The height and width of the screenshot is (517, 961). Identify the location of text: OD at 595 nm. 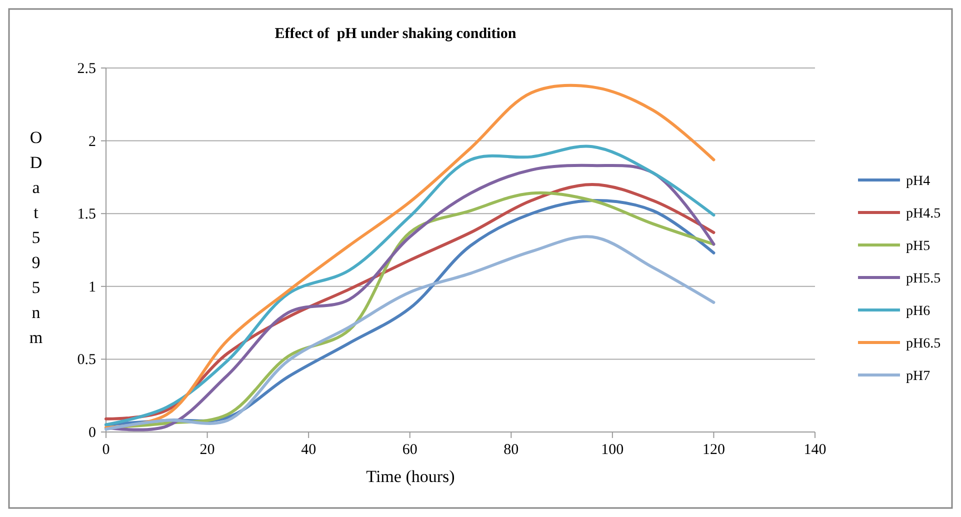
(36, 237).